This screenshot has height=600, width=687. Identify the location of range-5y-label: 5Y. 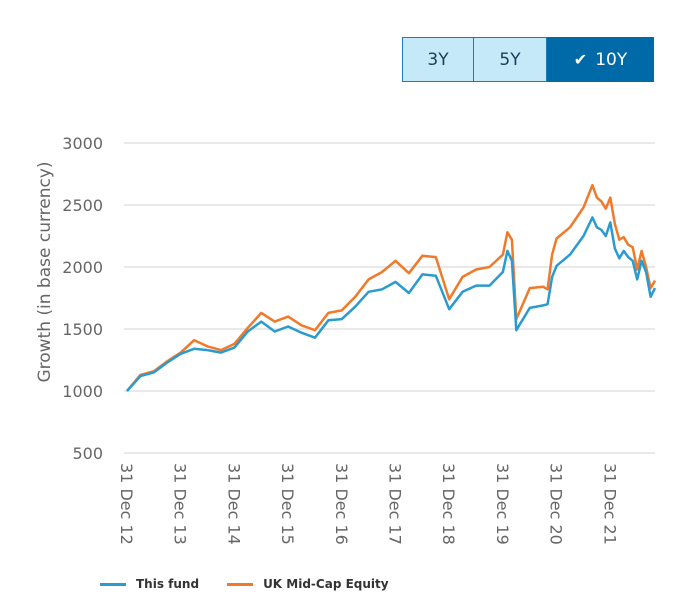
(510, 59).